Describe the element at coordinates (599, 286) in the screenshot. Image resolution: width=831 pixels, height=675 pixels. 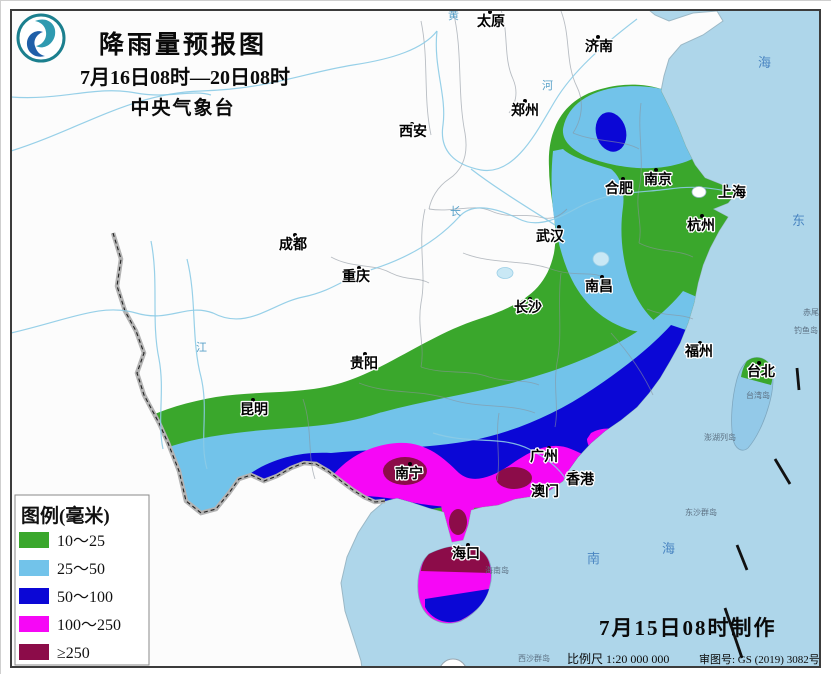
I see `city-label-nanchang: 南昌` at that location.